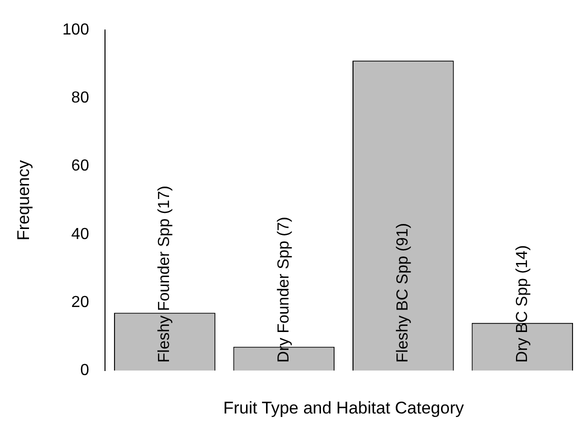 The image size is (586, 431). I want to click on y-tick-label: 80, so click(80, 98).